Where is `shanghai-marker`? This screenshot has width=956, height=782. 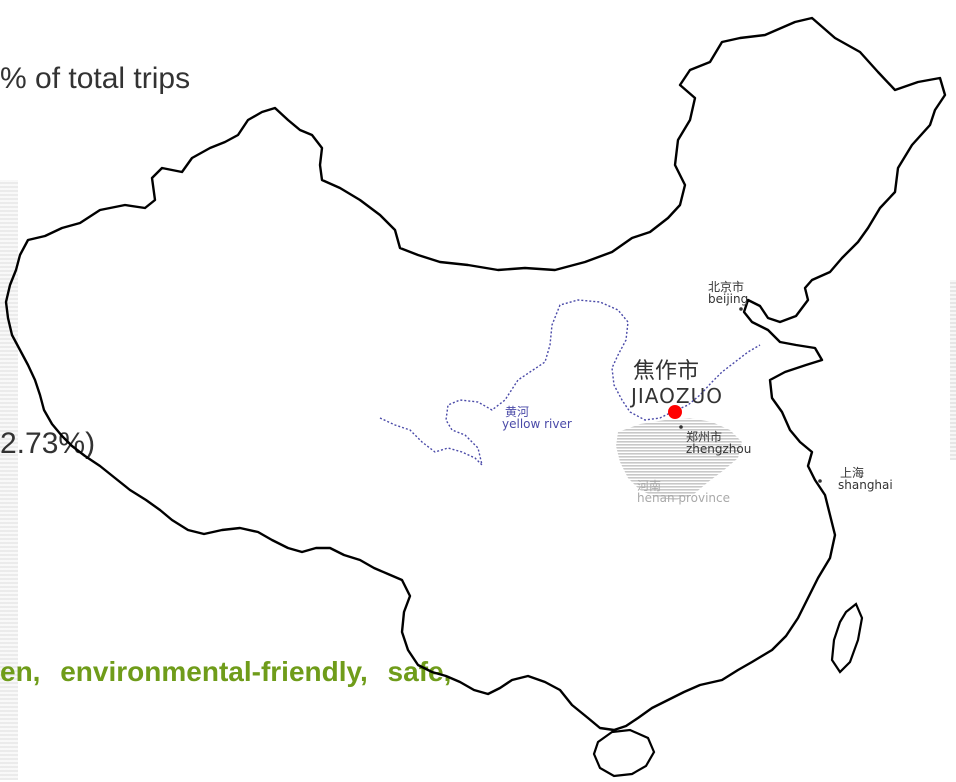
shanghai-marker is located at coordinates (820, 481).